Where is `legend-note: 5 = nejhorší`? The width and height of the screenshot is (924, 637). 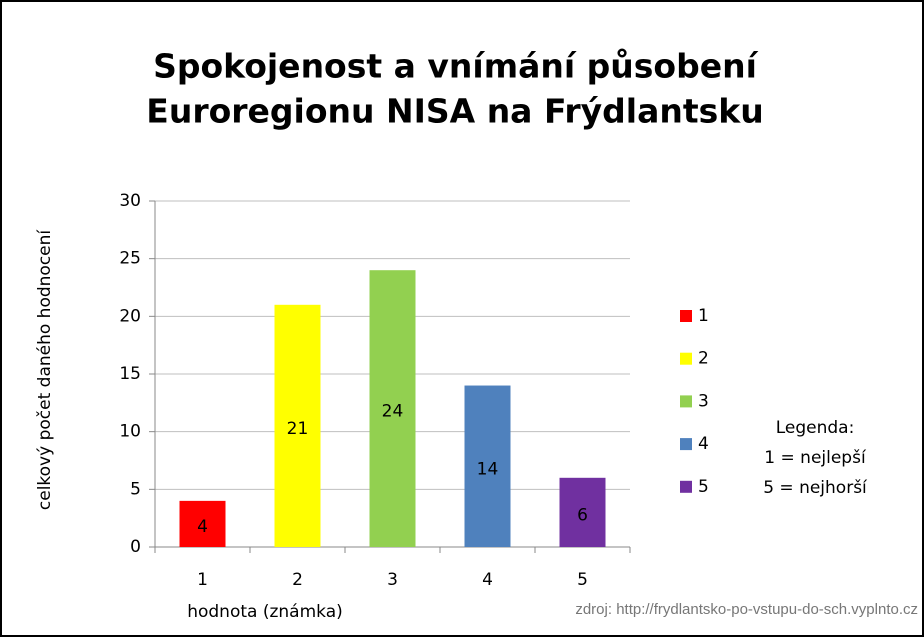
legend-note: 5 = nejhorší is located at coordinates (815, 488).